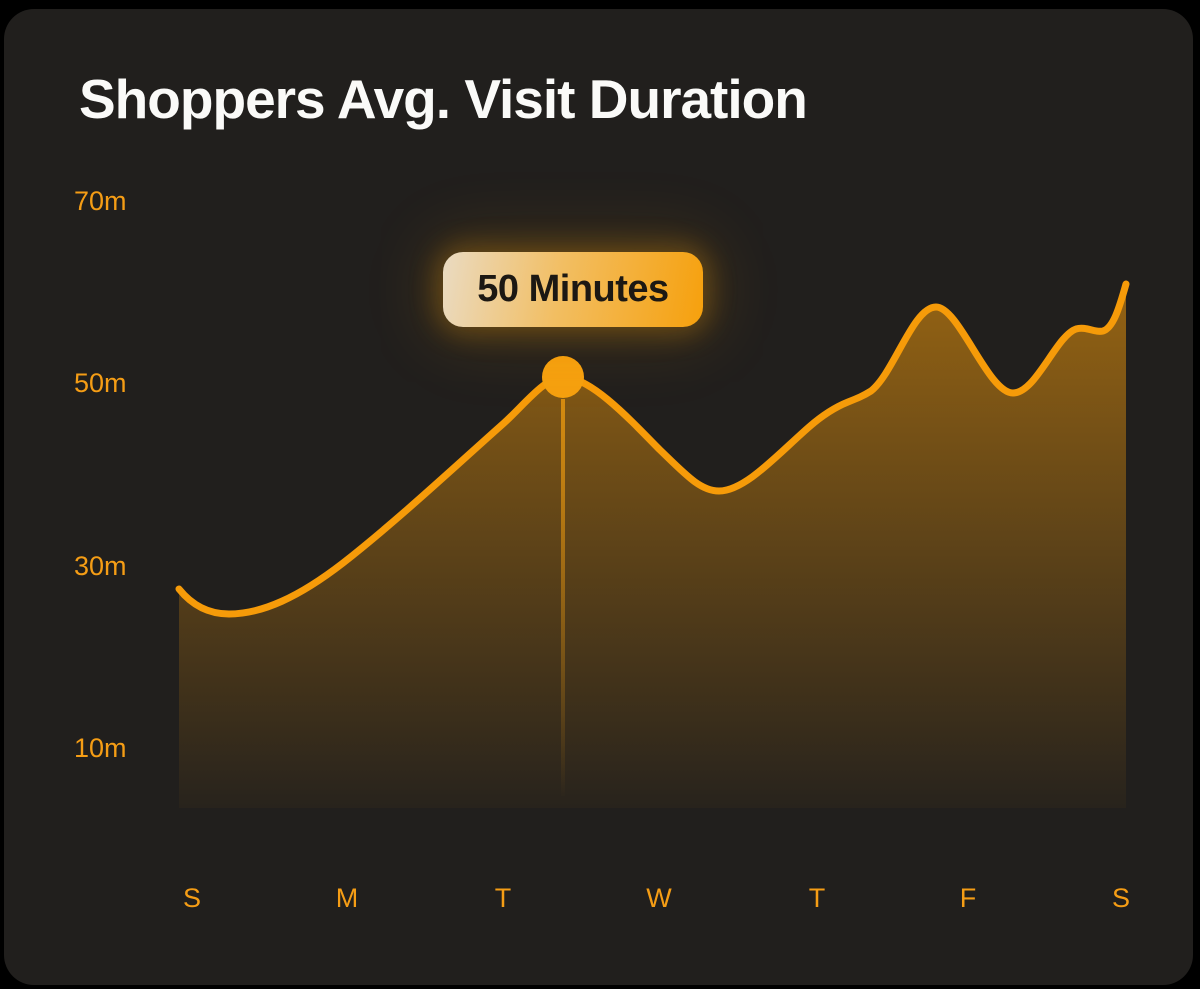 The width and height of the screenshot is (1200, 989). What do you see at coordinates (100, 383) in the screenshot?
I see `y-tick-50m: 50m` at bounding box center [100, 383].